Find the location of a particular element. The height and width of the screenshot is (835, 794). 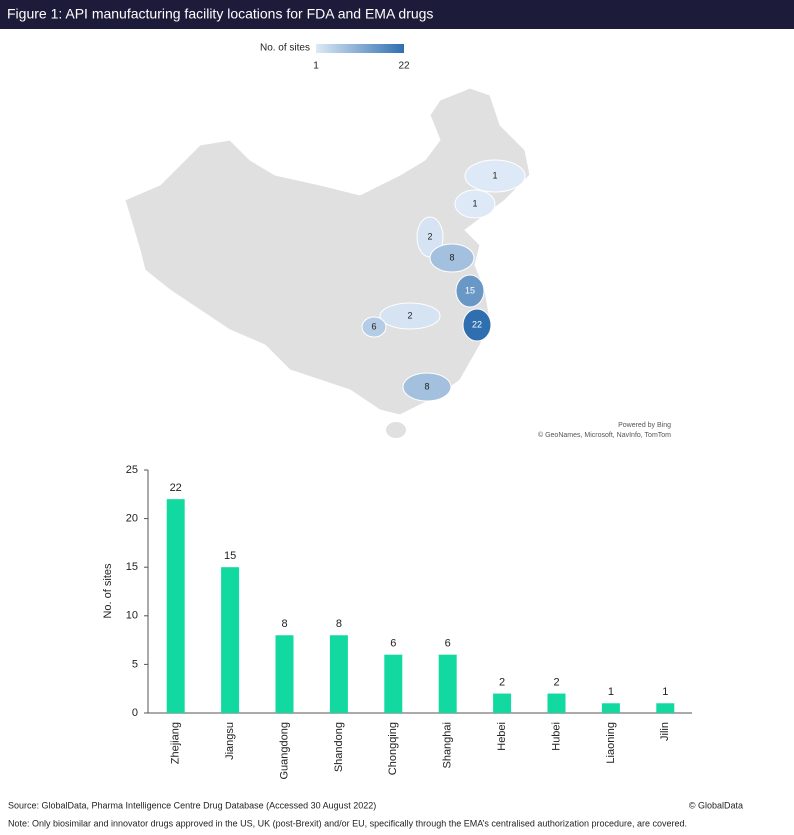

data-label: 22 is located at coordinates (176, 488).